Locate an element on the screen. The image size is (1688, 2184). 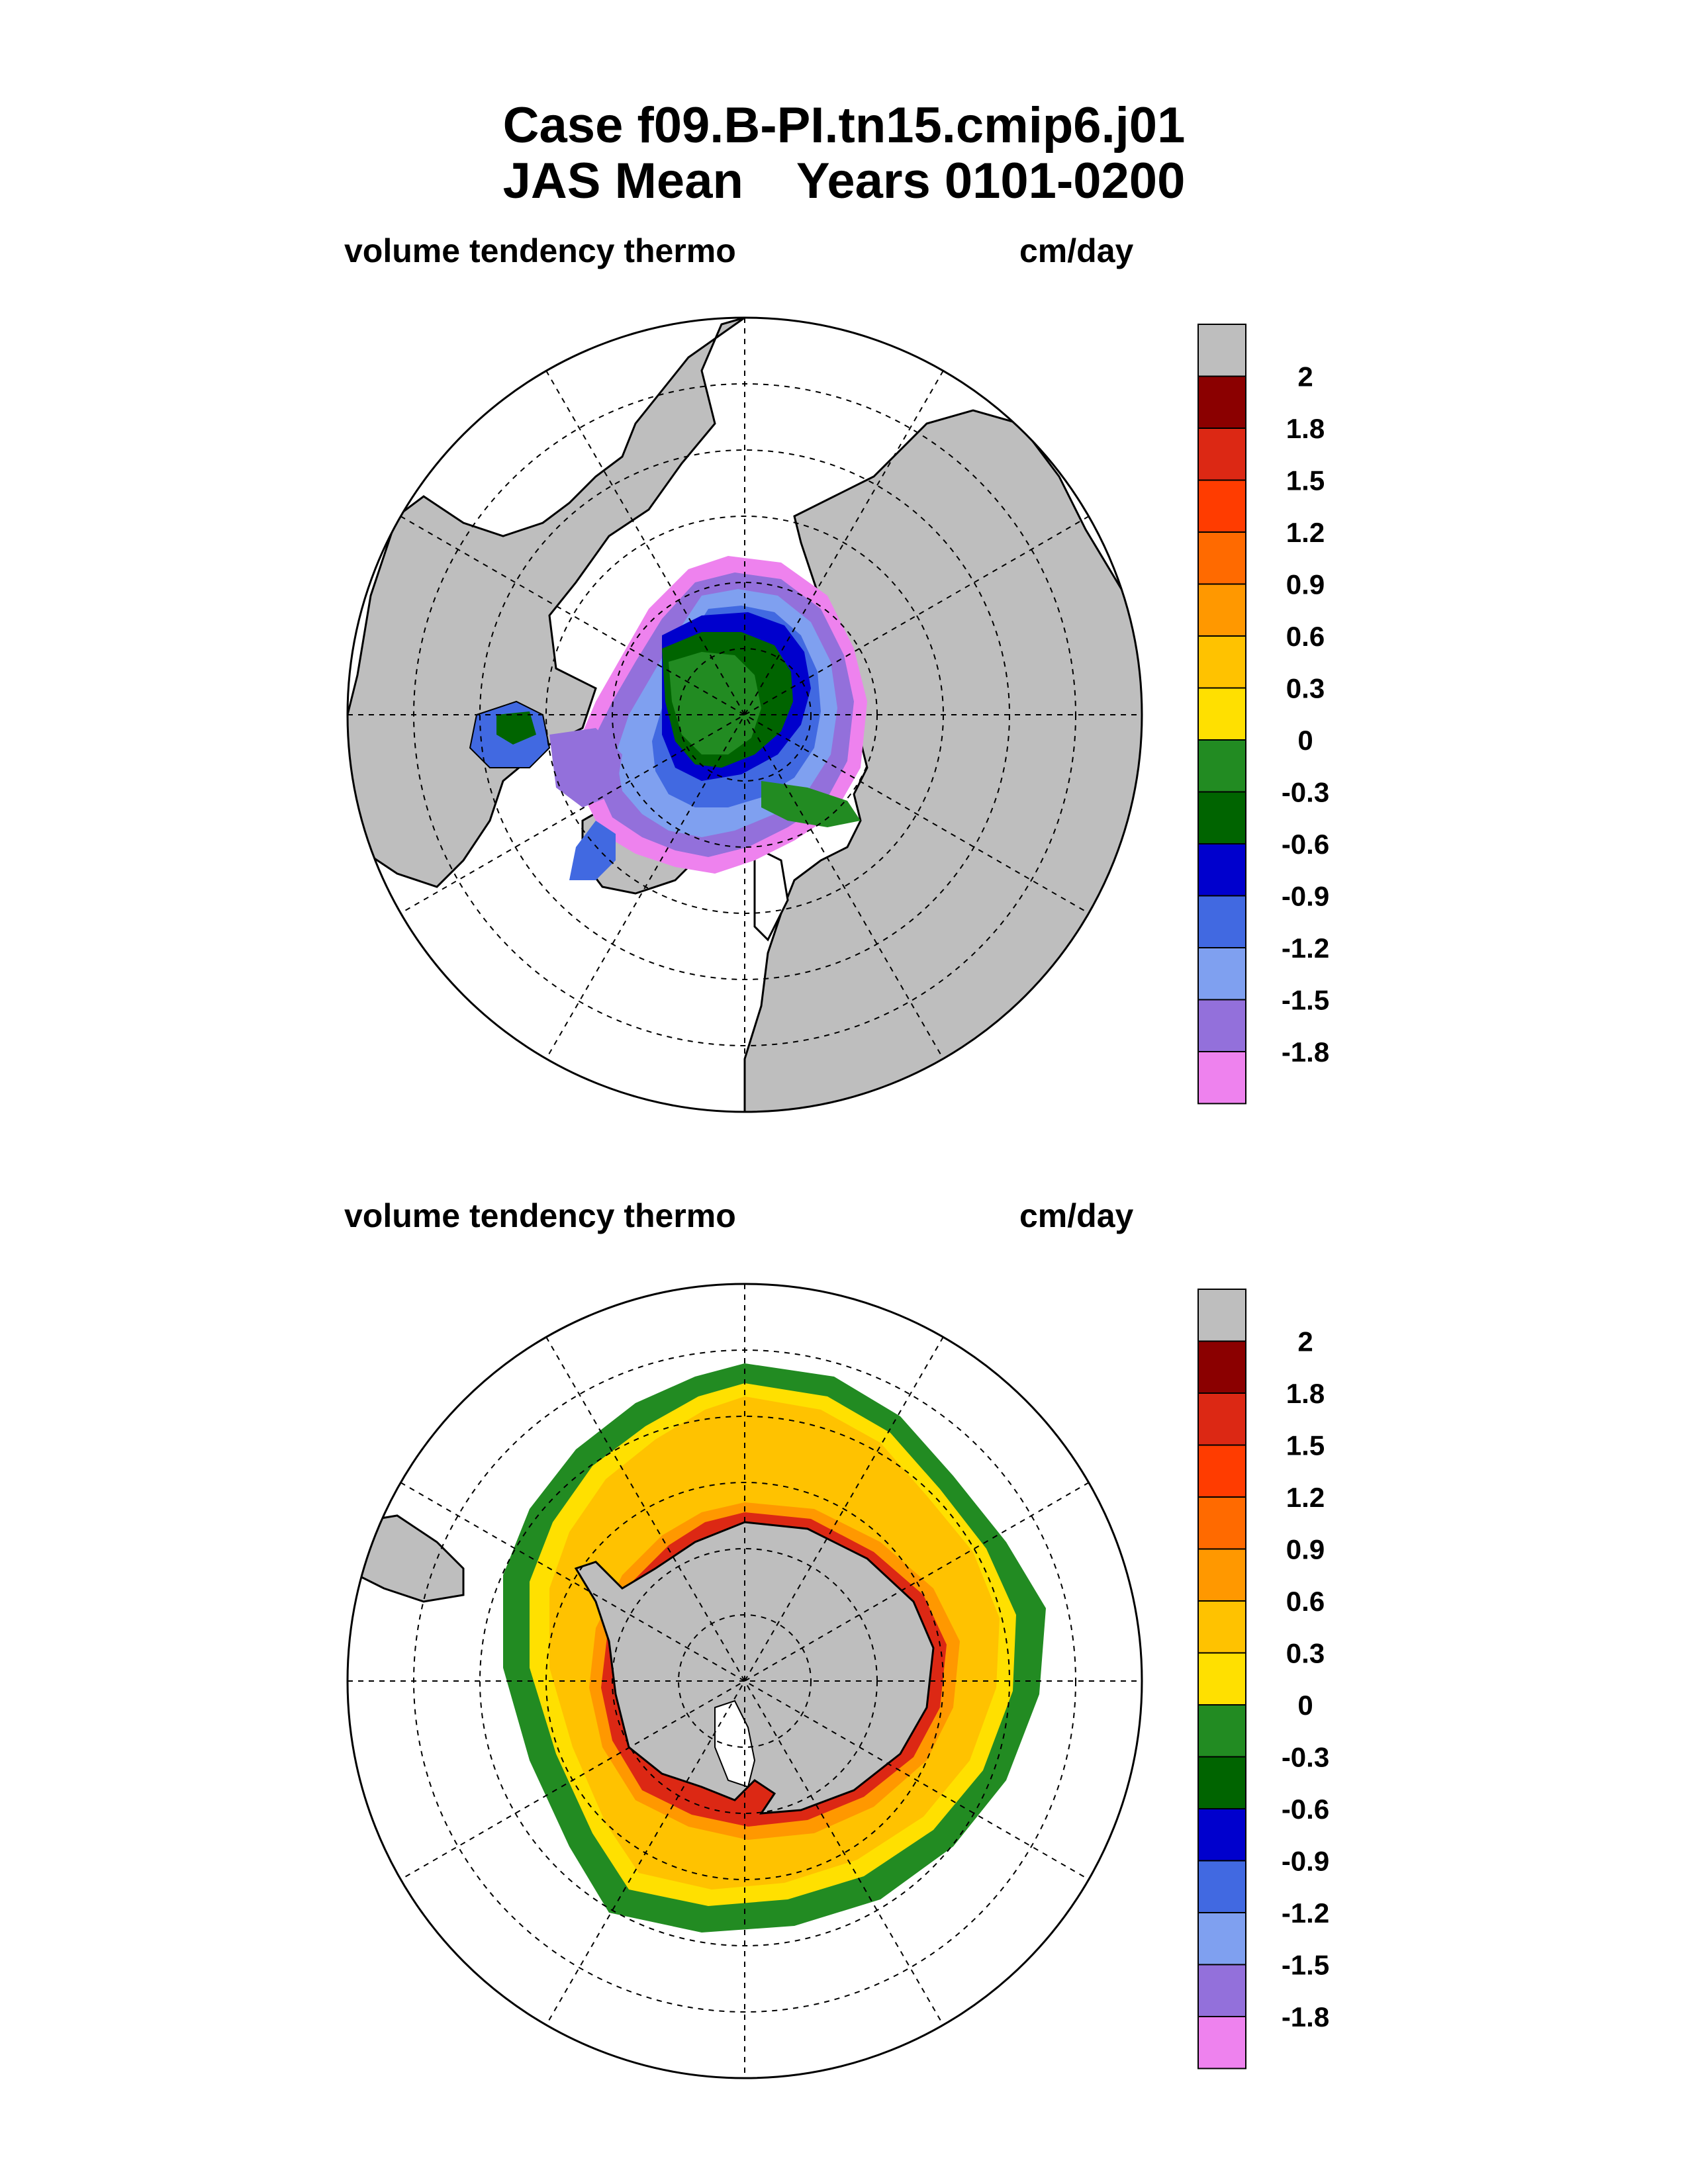
title-years: Years 0101-0200 is located at coordinates (991, 181).